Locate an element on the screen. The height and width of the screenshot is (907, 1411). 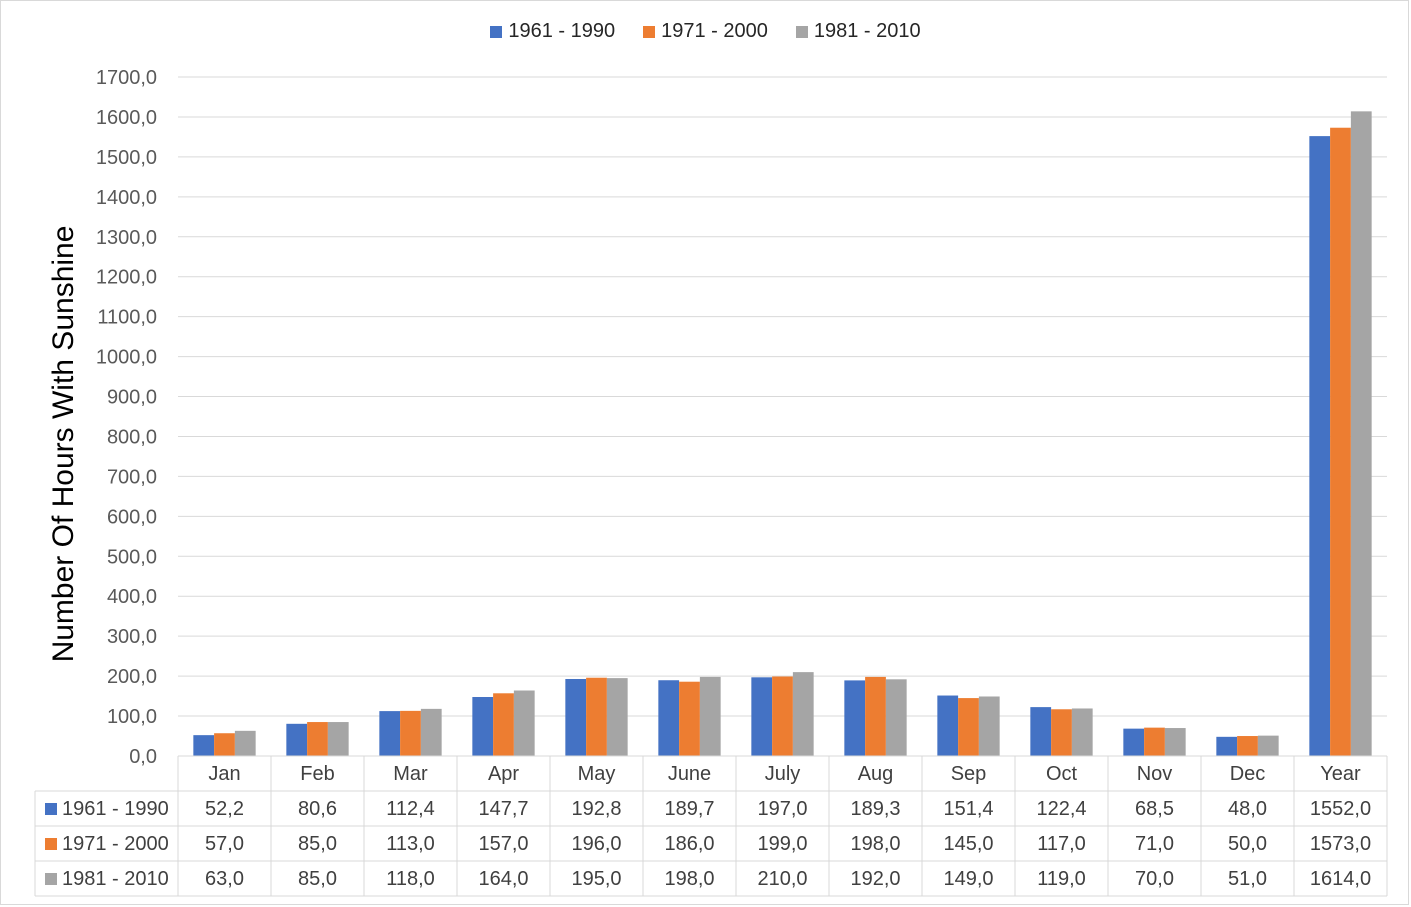
x-tick-label: Year is located at coordinates (1340, 774).